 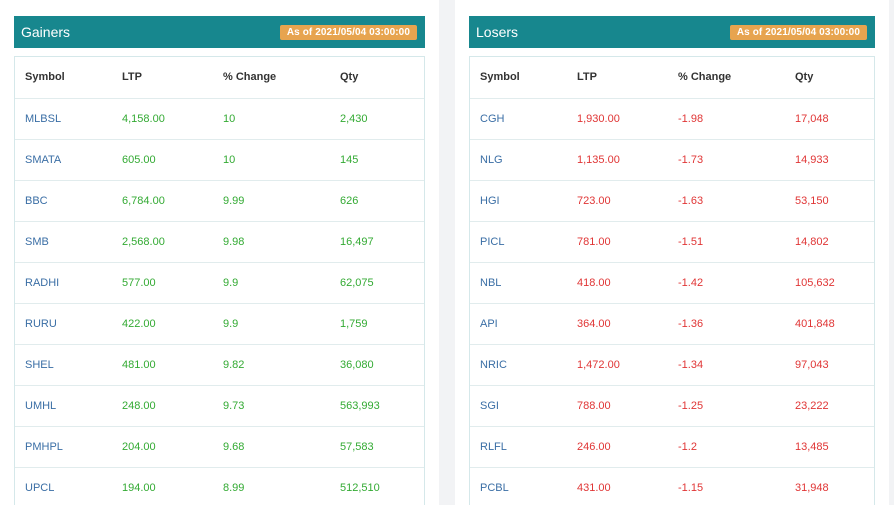 What do you see at coordinates (518, 241) in the screenshot?
I see `symbol-link: PICL` at bounding box center [518, 241].